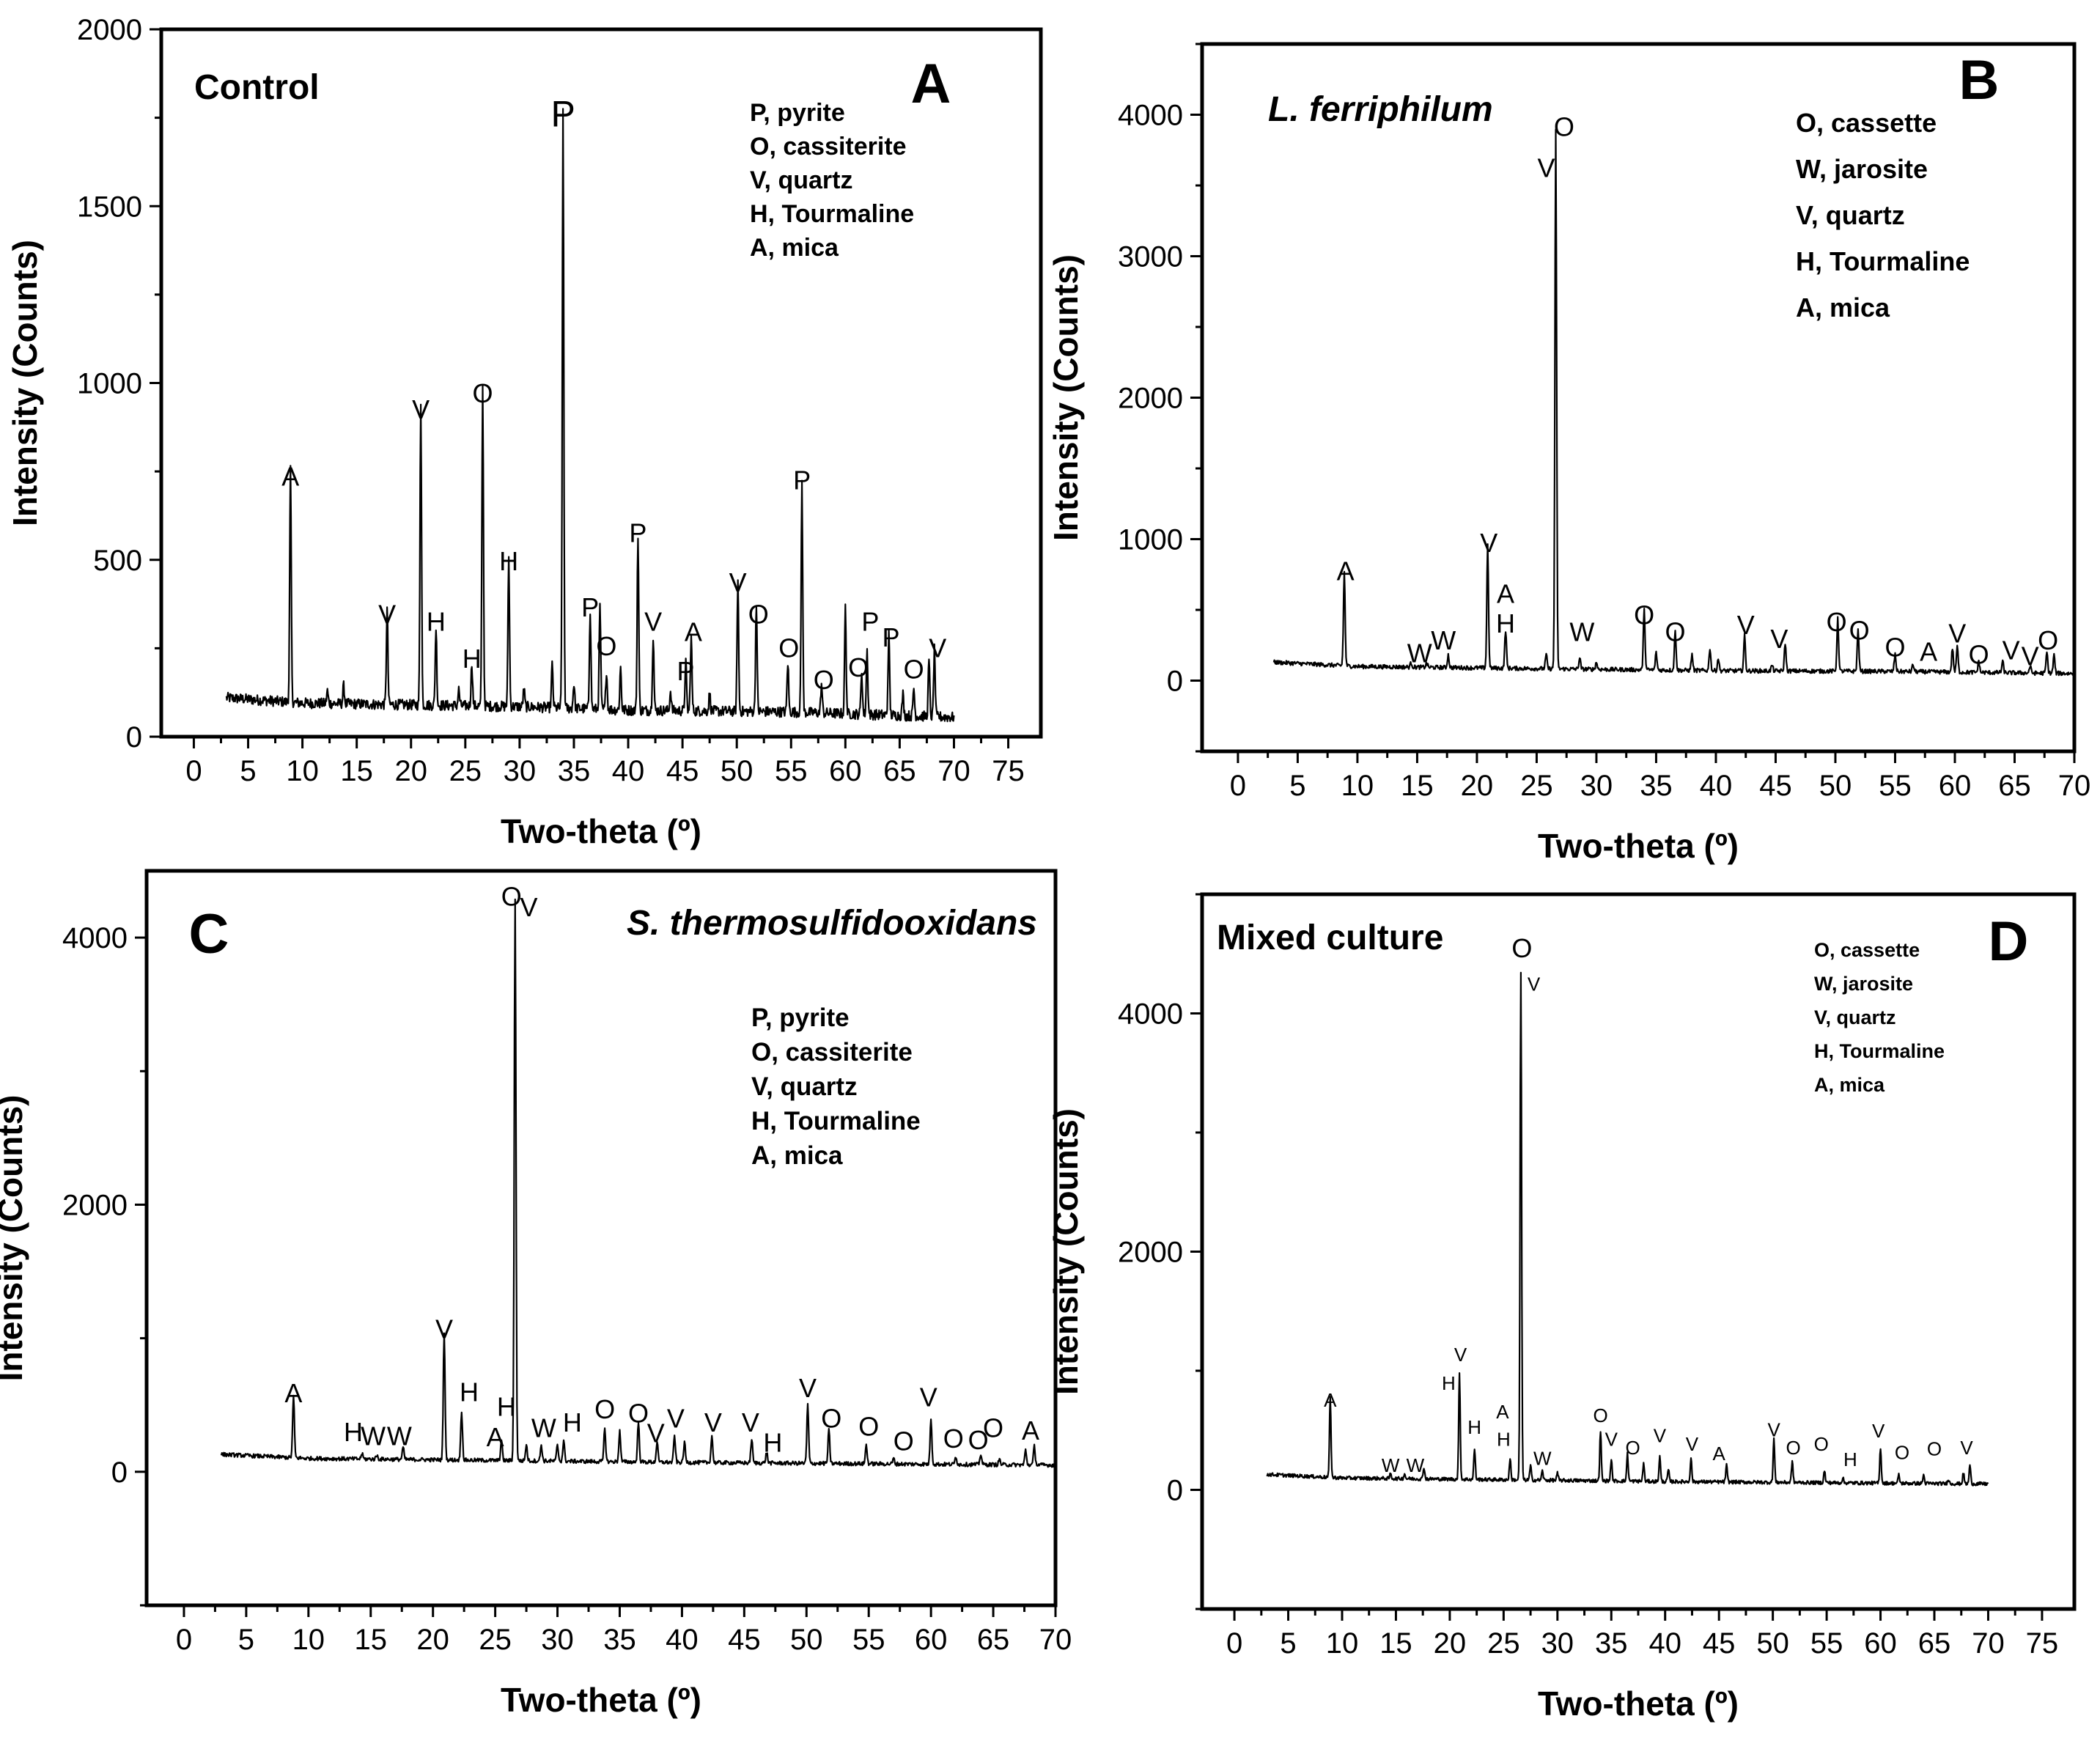 This screenshot has width=2100, height=1738. I want to click on x-tick-label: 5, so click(1288, 1644).